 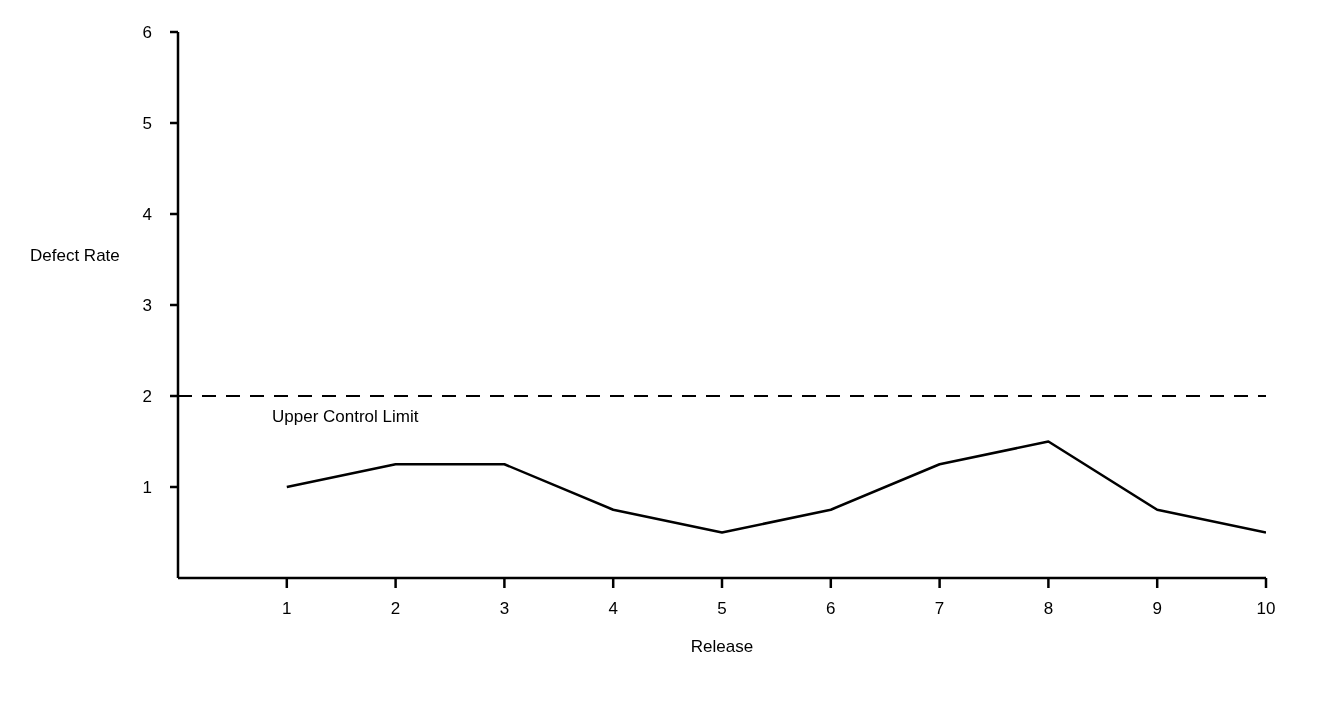 I want to click on y-tick-label: 6, so click(x=147, y=33).